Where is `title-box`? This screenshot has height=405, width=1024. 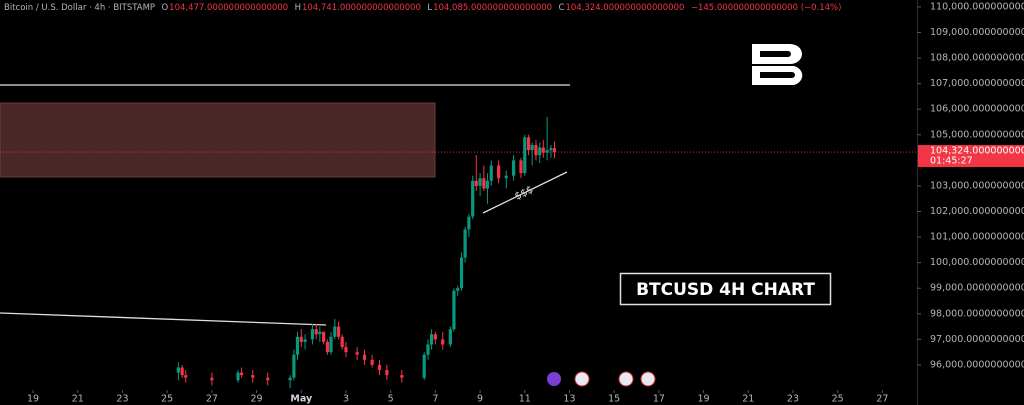
title-box is located at coordinates (725, 289).